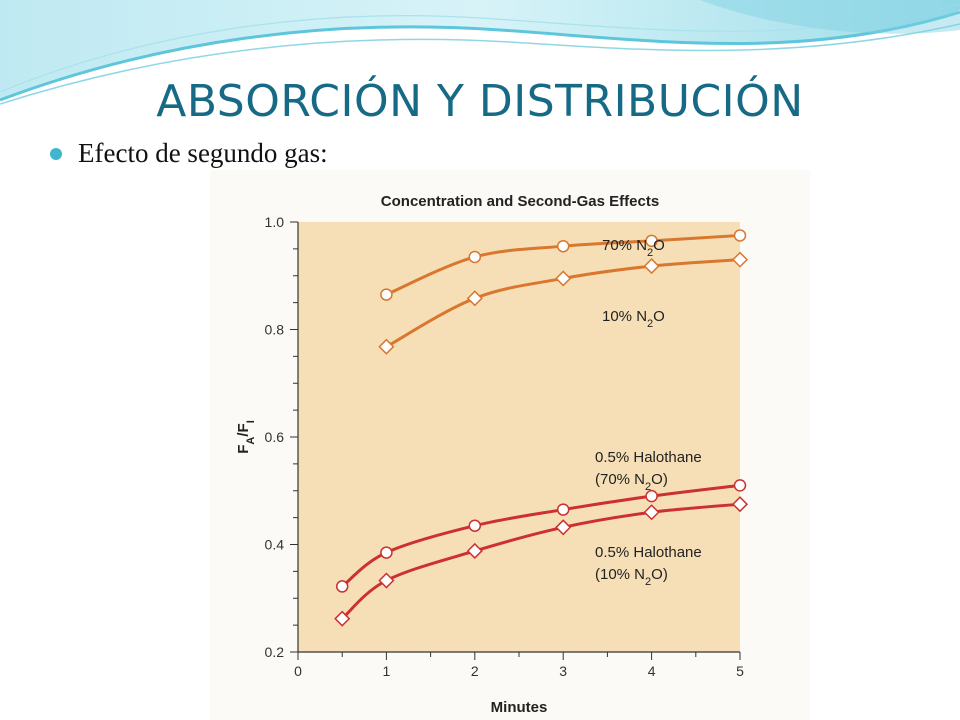 Image resolution: width=960 pixels, height=720 pixels. Describe the element at coordinates (275, 545) in the screenshot. I see `y-tick-label: 0.4` at that location.